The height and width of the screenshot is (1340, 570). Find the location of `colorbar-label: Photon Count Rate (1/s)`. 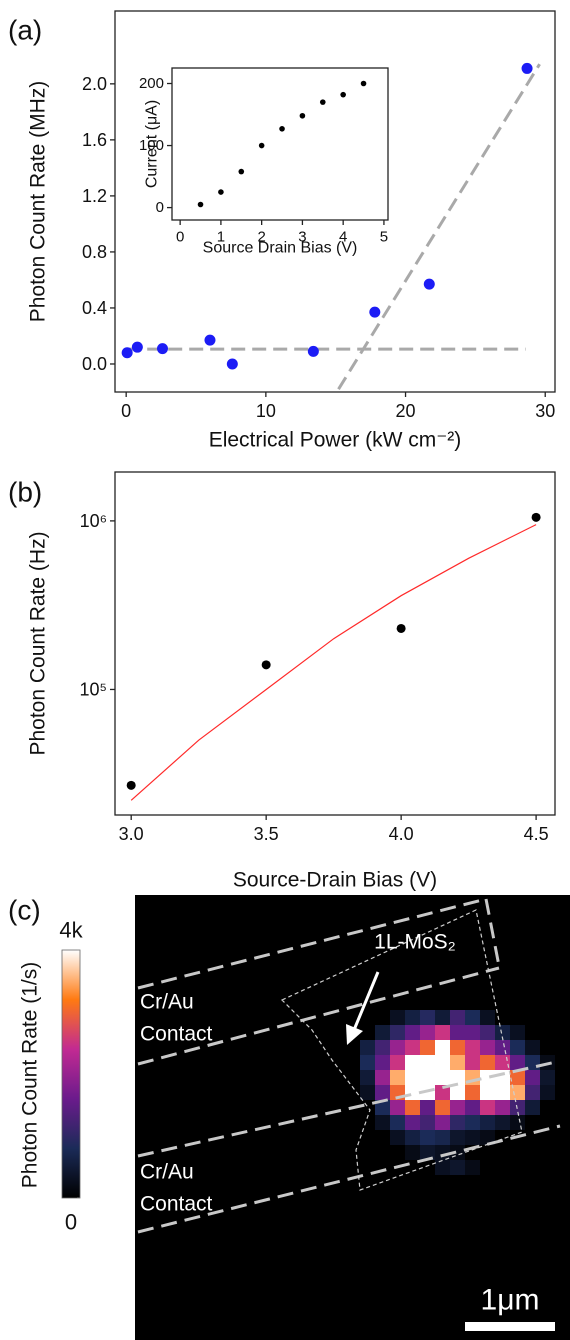

colorbar-label: Photon Count Rate (1/s) is located at coordinates (30, 1075).